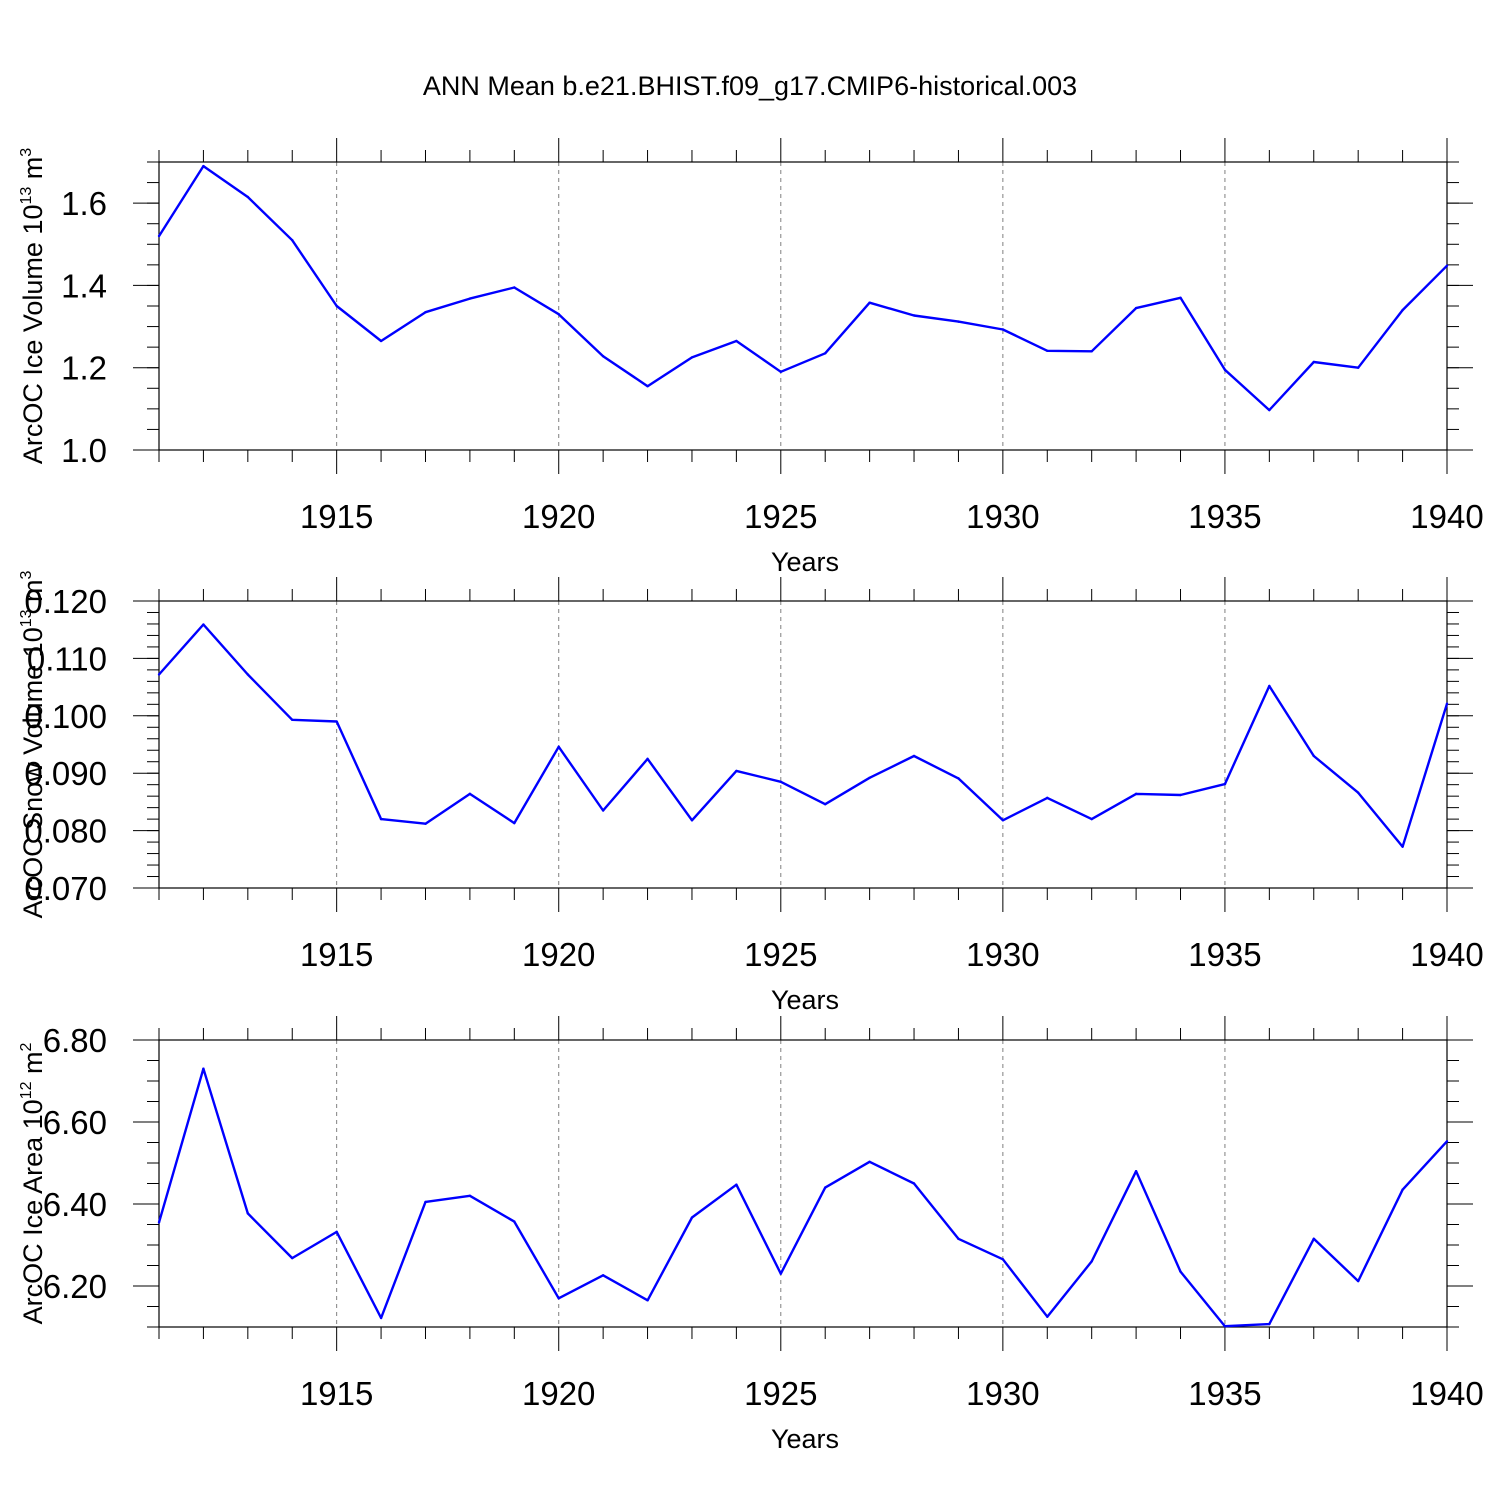 The height and width of the screenshot is (1500, 1500). Describe the element at coordinates (75, 1286) in the screenshot. I see `y-tick-label: 6.20` at that location.